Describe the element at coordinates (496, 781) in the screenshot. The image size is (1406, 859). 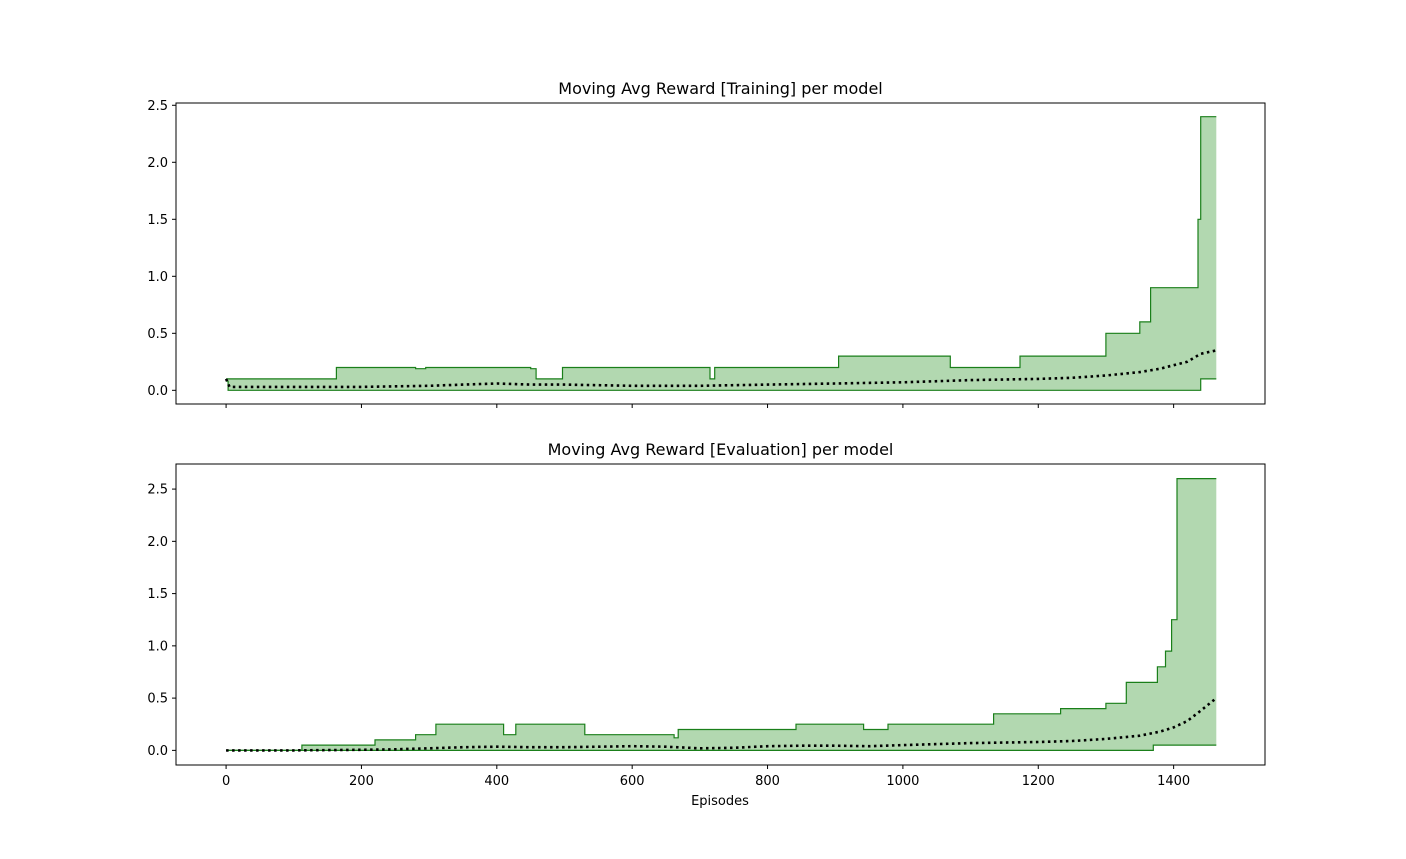
I see `x-tick-label: 400` at that location.